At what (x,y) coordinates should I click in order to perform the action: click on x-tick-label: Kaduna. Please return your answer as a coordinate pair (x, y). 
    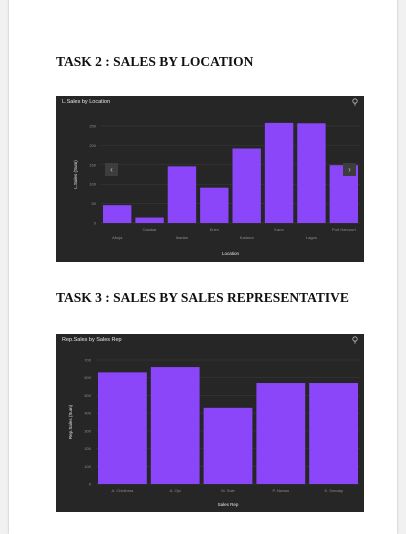
    Looking at the image, I should click on (247, 237).